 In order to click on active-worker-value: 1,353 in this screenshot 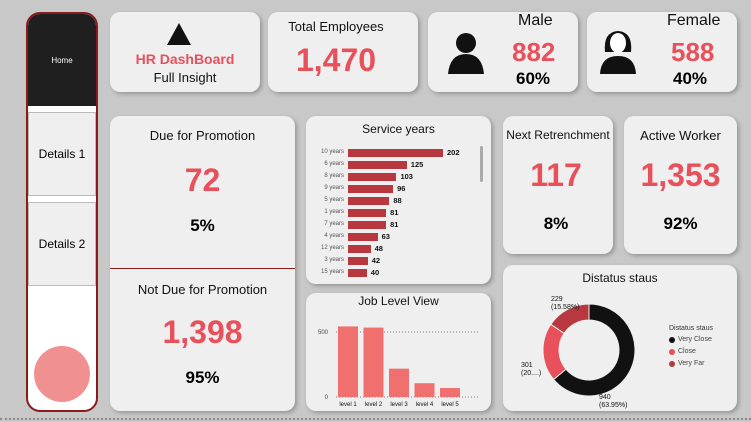, I will do `click(680, 175)`.